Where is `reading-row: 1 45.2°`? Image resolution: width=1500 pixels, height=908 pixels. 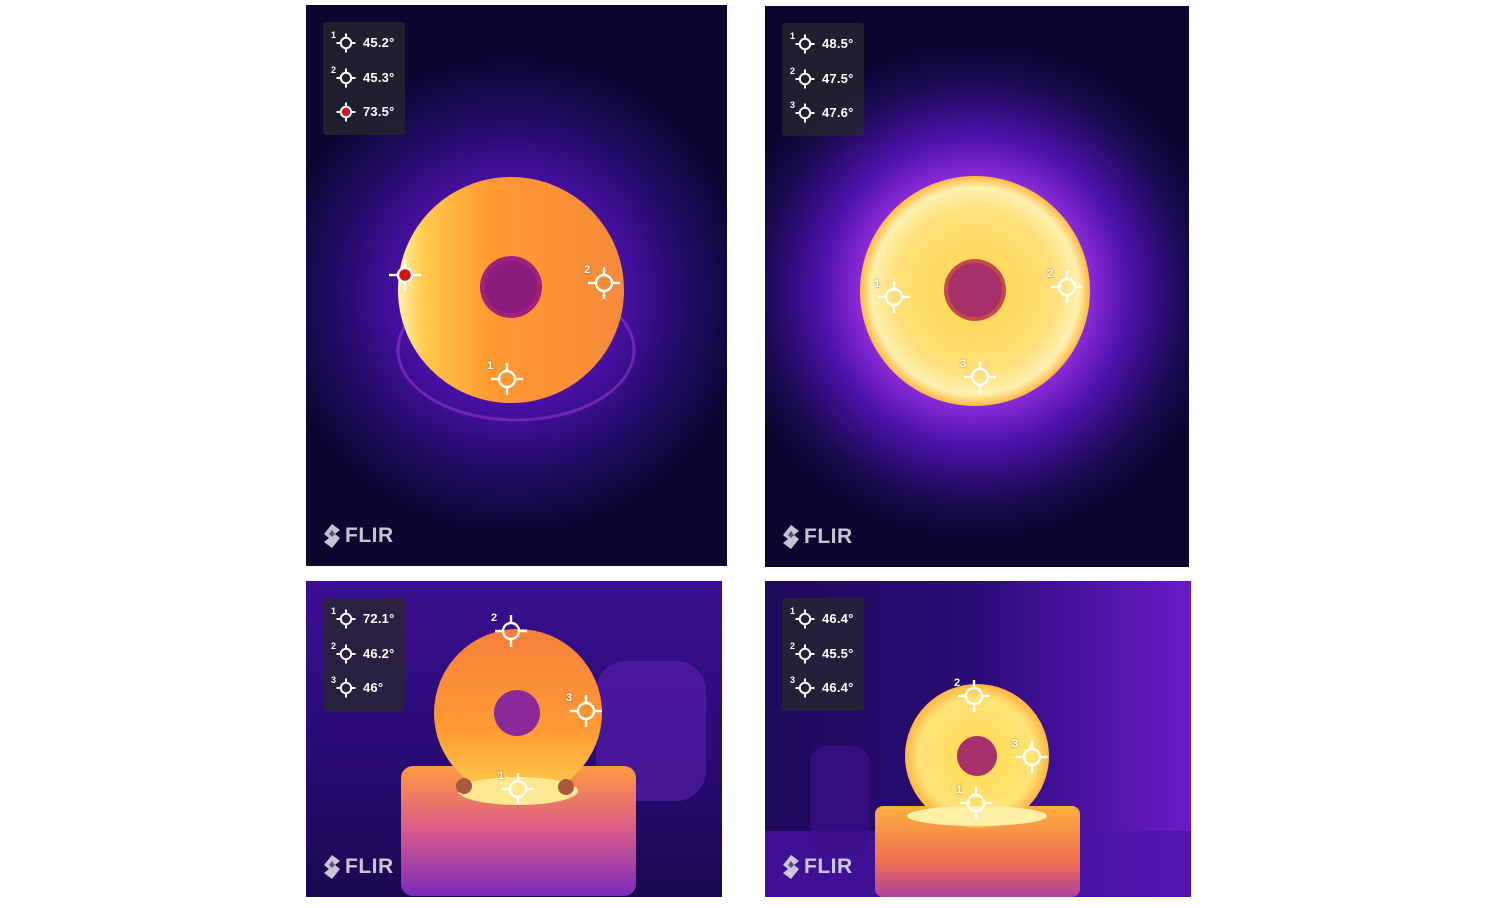 reading-row: 1 45.2° is located at coordinates (364, 43).